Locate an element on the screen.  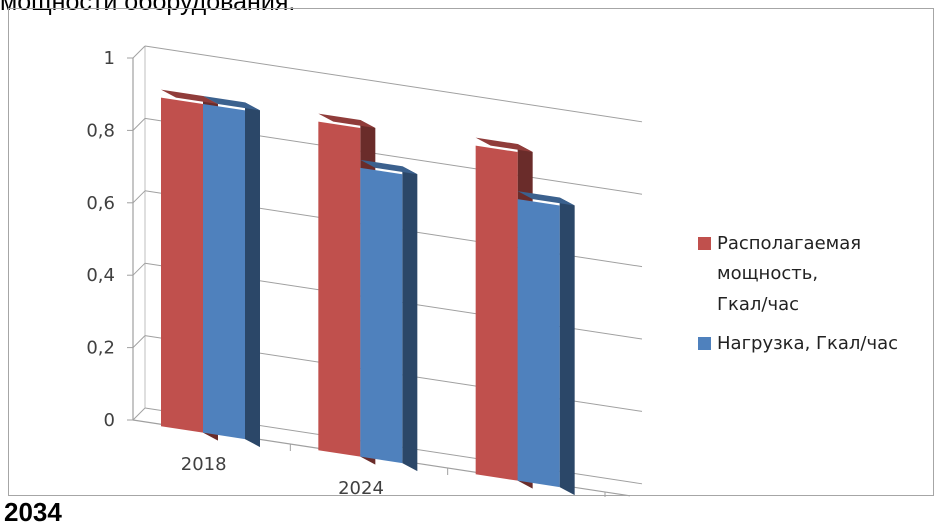
y-tick-label: 0,4 is located at coordinates (100, 275).